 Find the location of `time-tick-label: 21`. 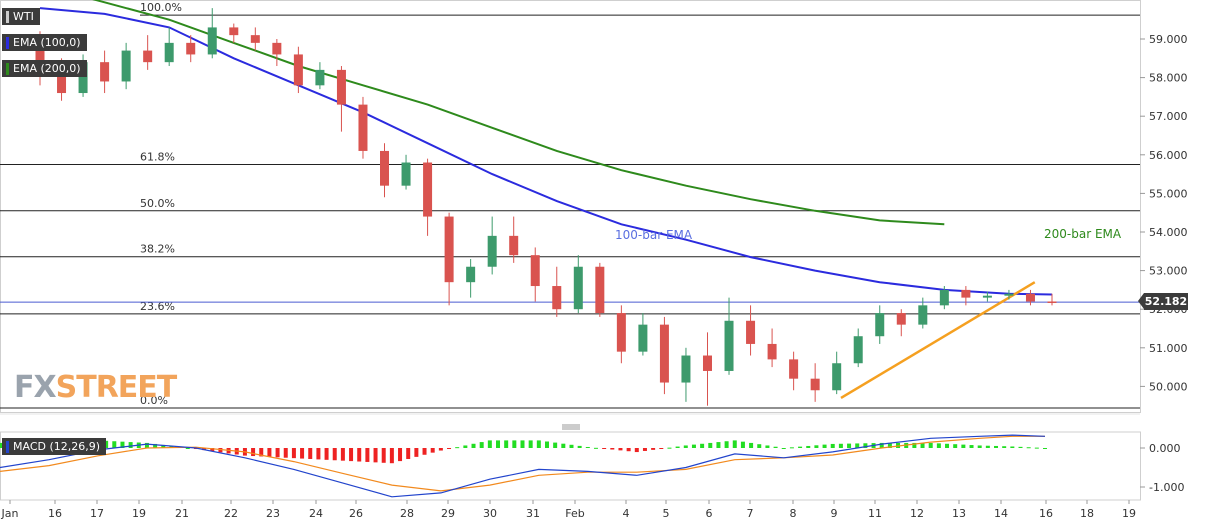

time-tick-label: 21 is located at coordinates (182, 513).